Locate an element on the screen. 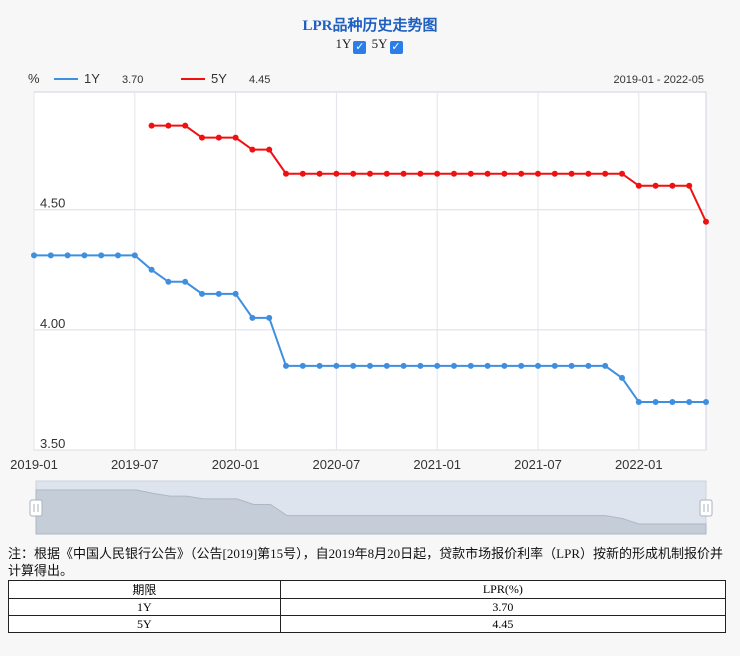 The height and width of the screenshot is (656, 740). legend-label: 5Y is located at coordinates (219, 78).